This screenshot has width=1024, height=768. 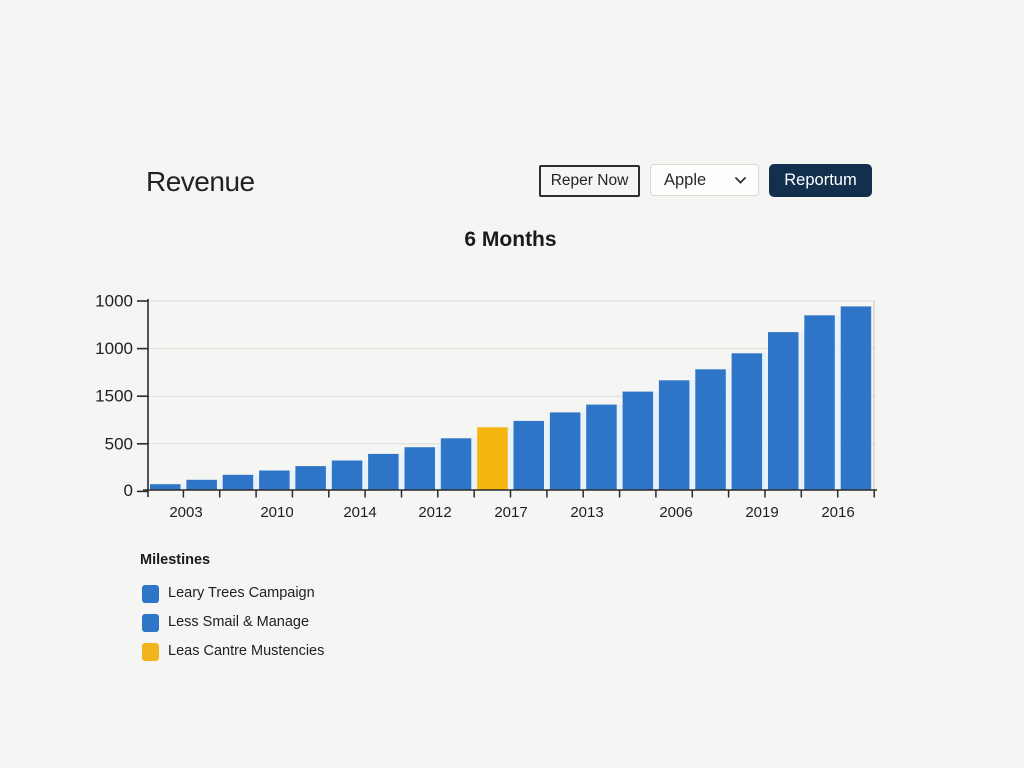 I want to click on svg-text: 2016, so click(x=837, y=512).